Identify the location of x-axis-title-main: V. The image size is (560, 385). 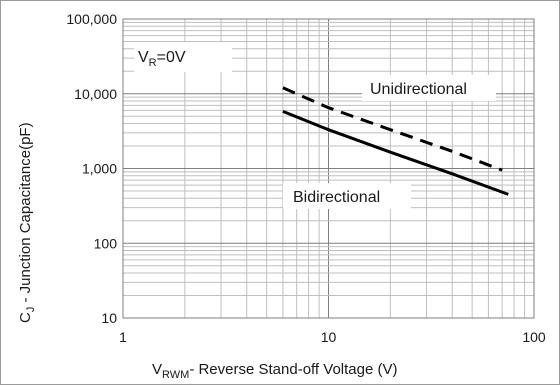
(157, 369).